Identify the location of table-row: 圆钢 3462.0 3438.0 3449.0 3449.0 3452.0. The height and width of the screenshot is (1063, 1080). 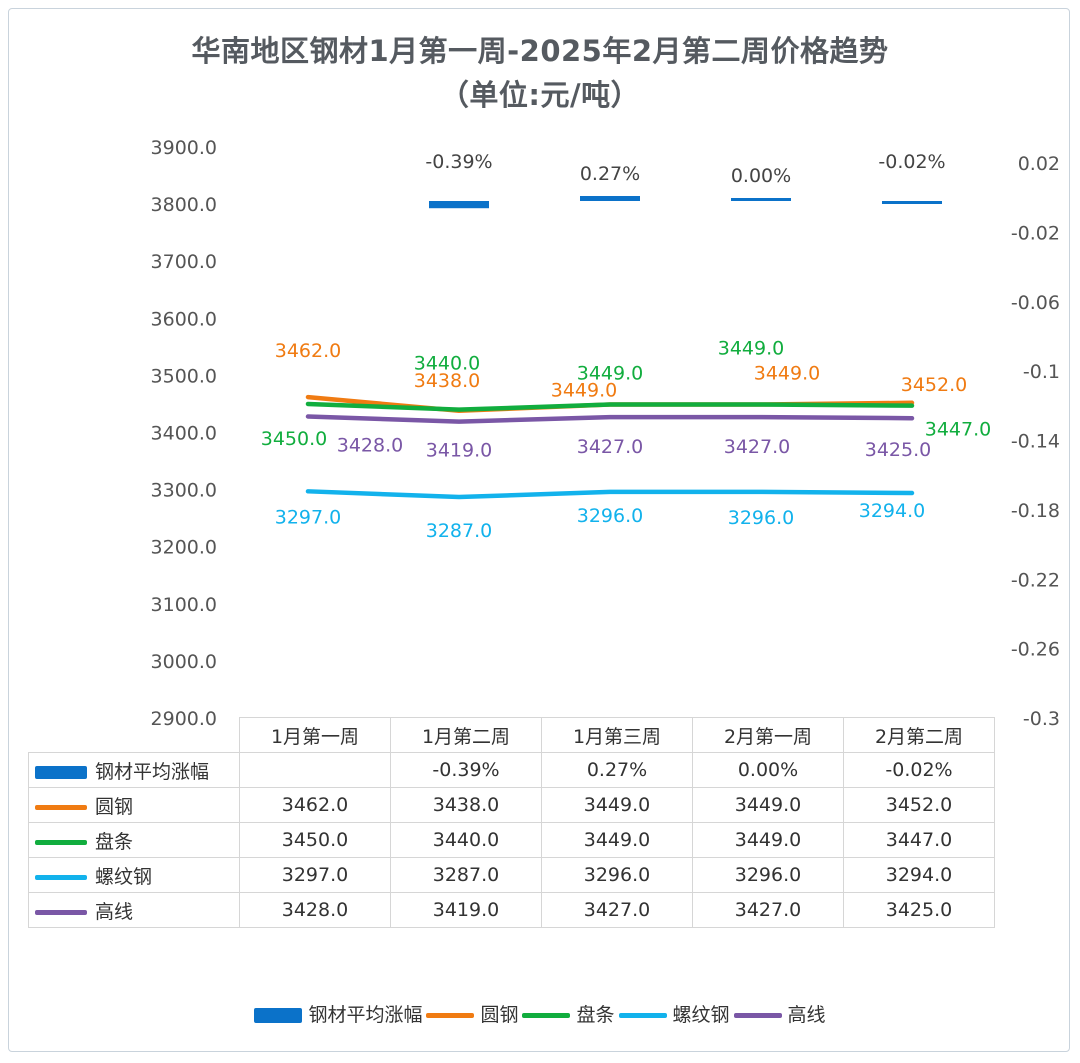
(511, 805).